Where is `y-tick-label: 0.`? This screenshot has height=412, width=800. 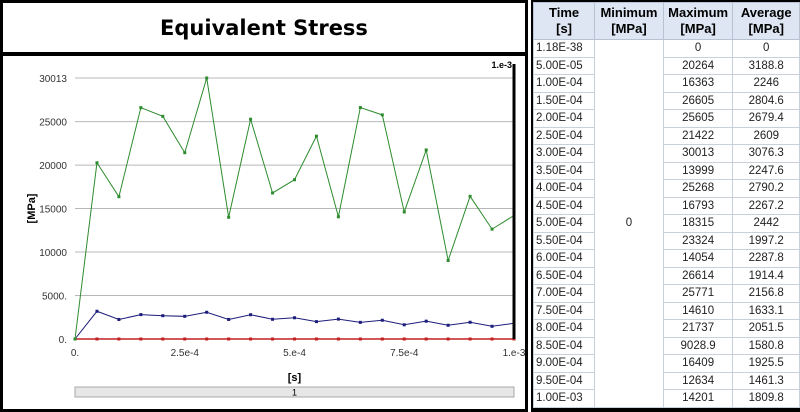 y-tick-label: 0. is located at coordinates (63, 340).